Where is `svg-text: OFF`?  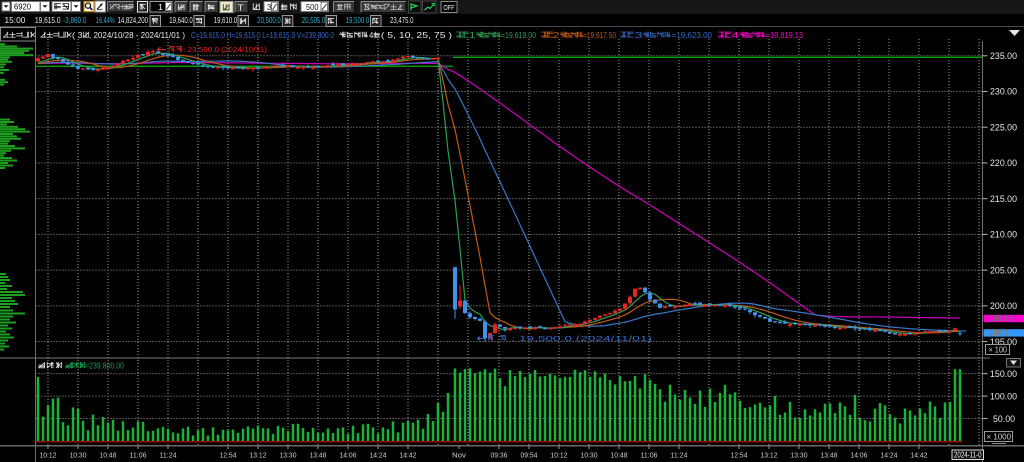
svg-text: OFF is located at coordinates (449, 7).